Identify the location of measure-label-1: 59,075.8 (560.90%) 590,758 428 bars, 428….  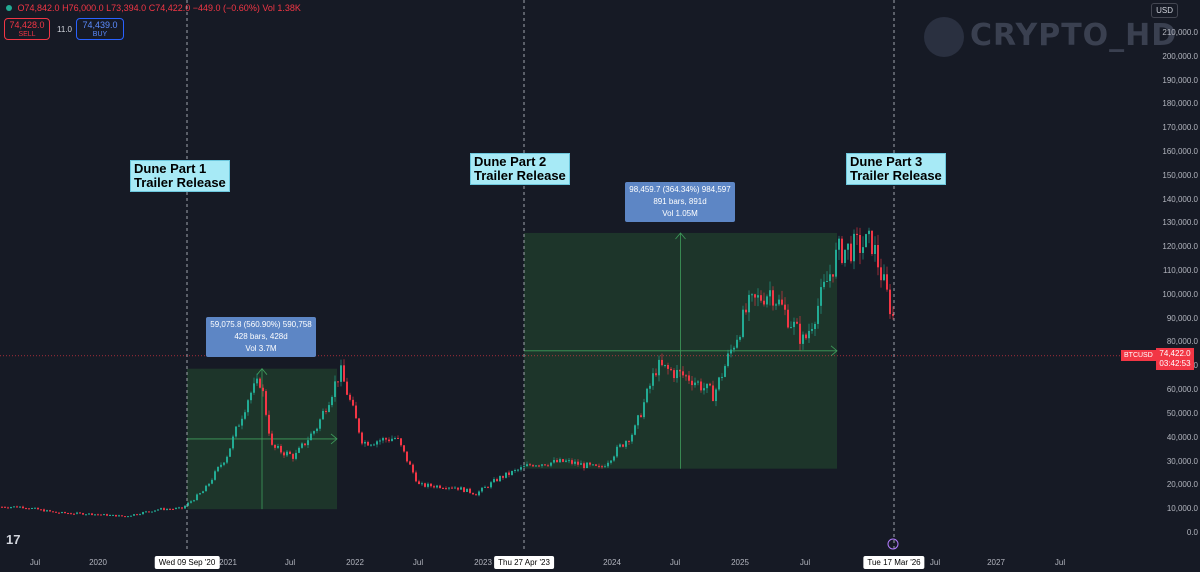
(261, 337).